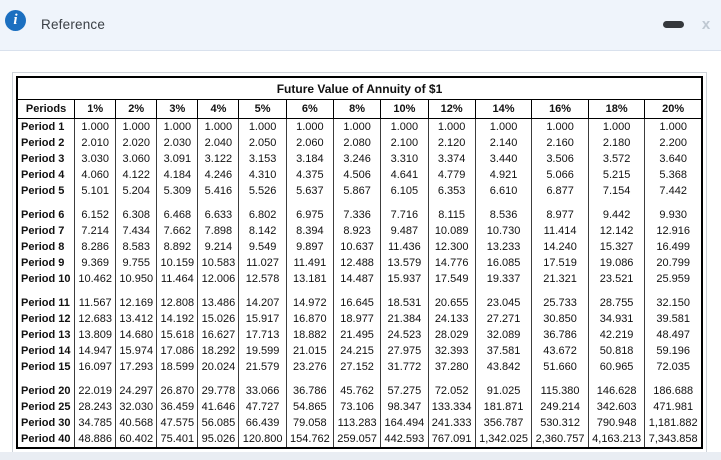 This screenshot has height=460, width=721. Describe the element at coordinates (136, 439) in the screenshot. I see `value-cell: 60.402` at that location.